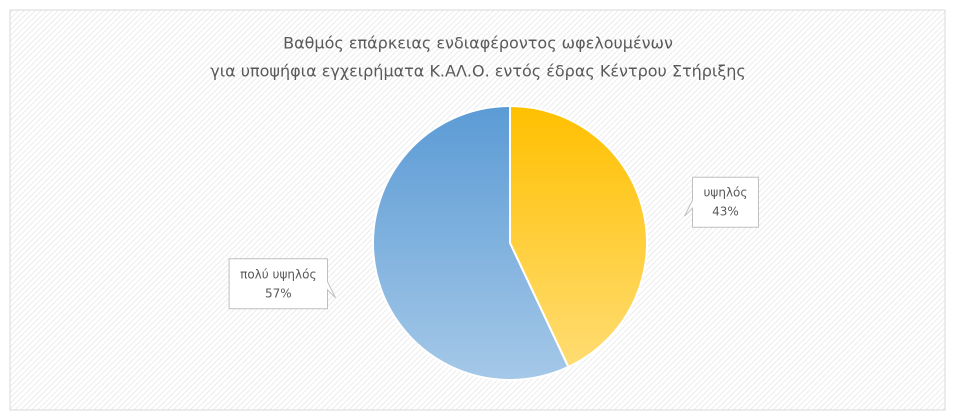 This screenshot has height=413, width=955. What do you see at coordinates (725, 212) in the screenshot?
I see `slice-value-label: 43%` at bounding box center [725, 212].